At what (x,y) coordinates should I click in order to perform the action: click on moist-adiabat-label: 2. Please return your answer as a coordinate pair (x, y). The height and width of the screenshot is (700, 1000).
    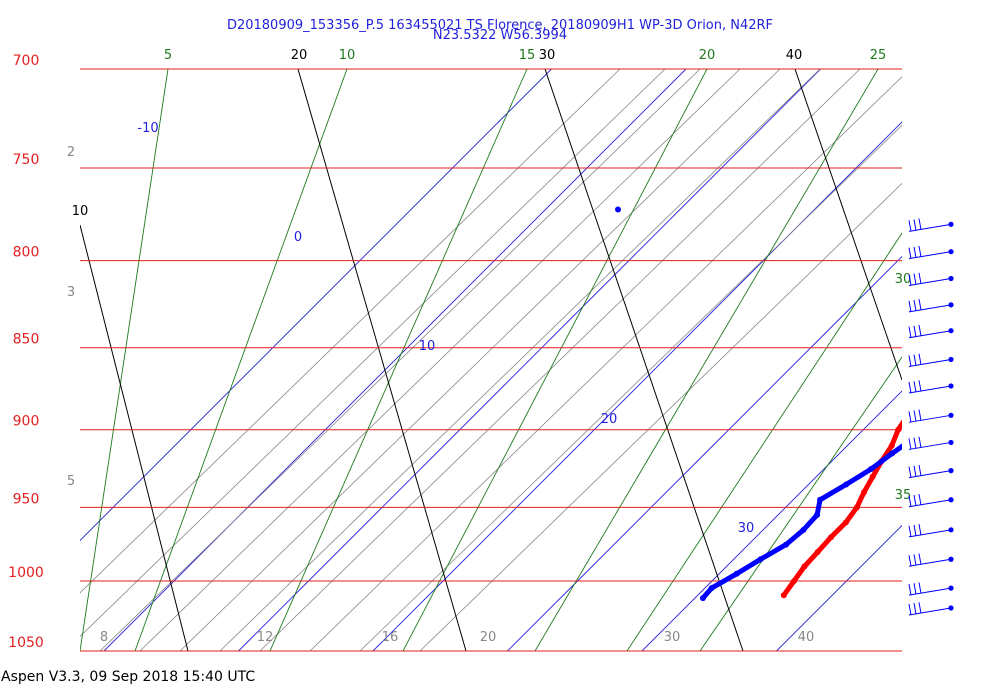
    Looking at the image, I should click on (71, 152).